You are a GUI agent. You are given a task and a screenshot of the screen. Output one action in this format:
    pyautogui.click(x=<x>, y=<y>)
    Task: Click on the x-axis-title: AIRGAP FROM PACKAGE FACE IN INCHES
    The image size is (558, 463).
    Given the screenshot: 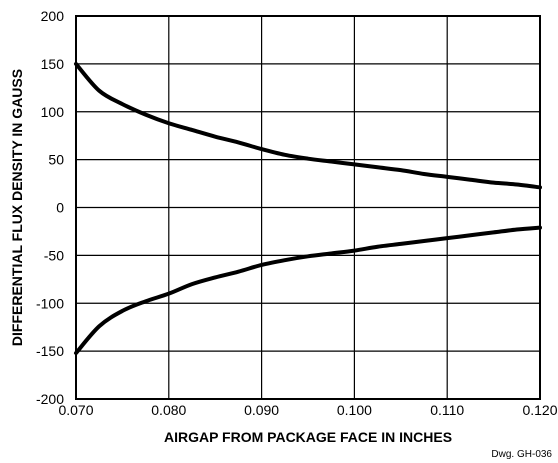 What is the action you would take?
    pyautogui.click(x=308, y=437)
    